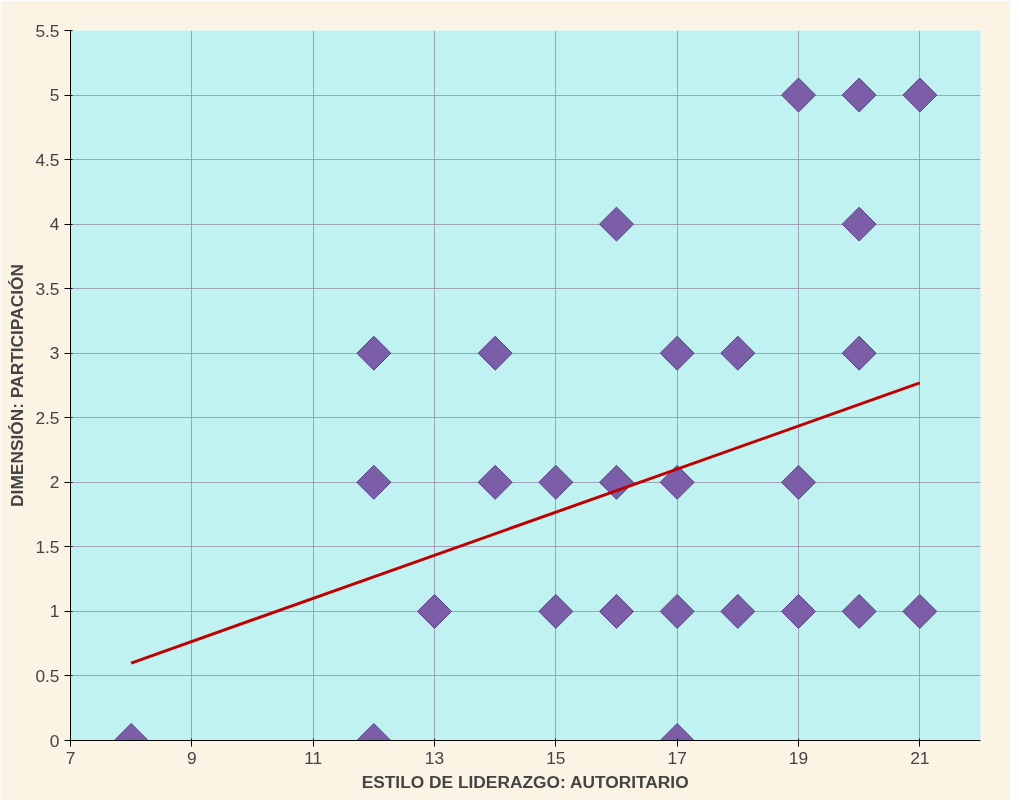 The width and height of the screenshot is (1019, 807). I want to click on y-tick-label: 1.5, so click(47, 546).